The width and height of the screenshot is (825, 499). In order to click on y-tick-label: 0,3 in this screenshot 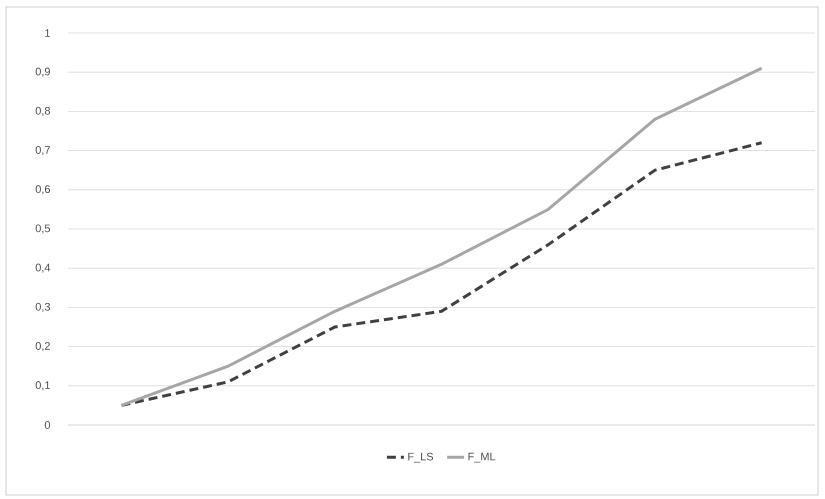, I will do `click(43, 307)`.